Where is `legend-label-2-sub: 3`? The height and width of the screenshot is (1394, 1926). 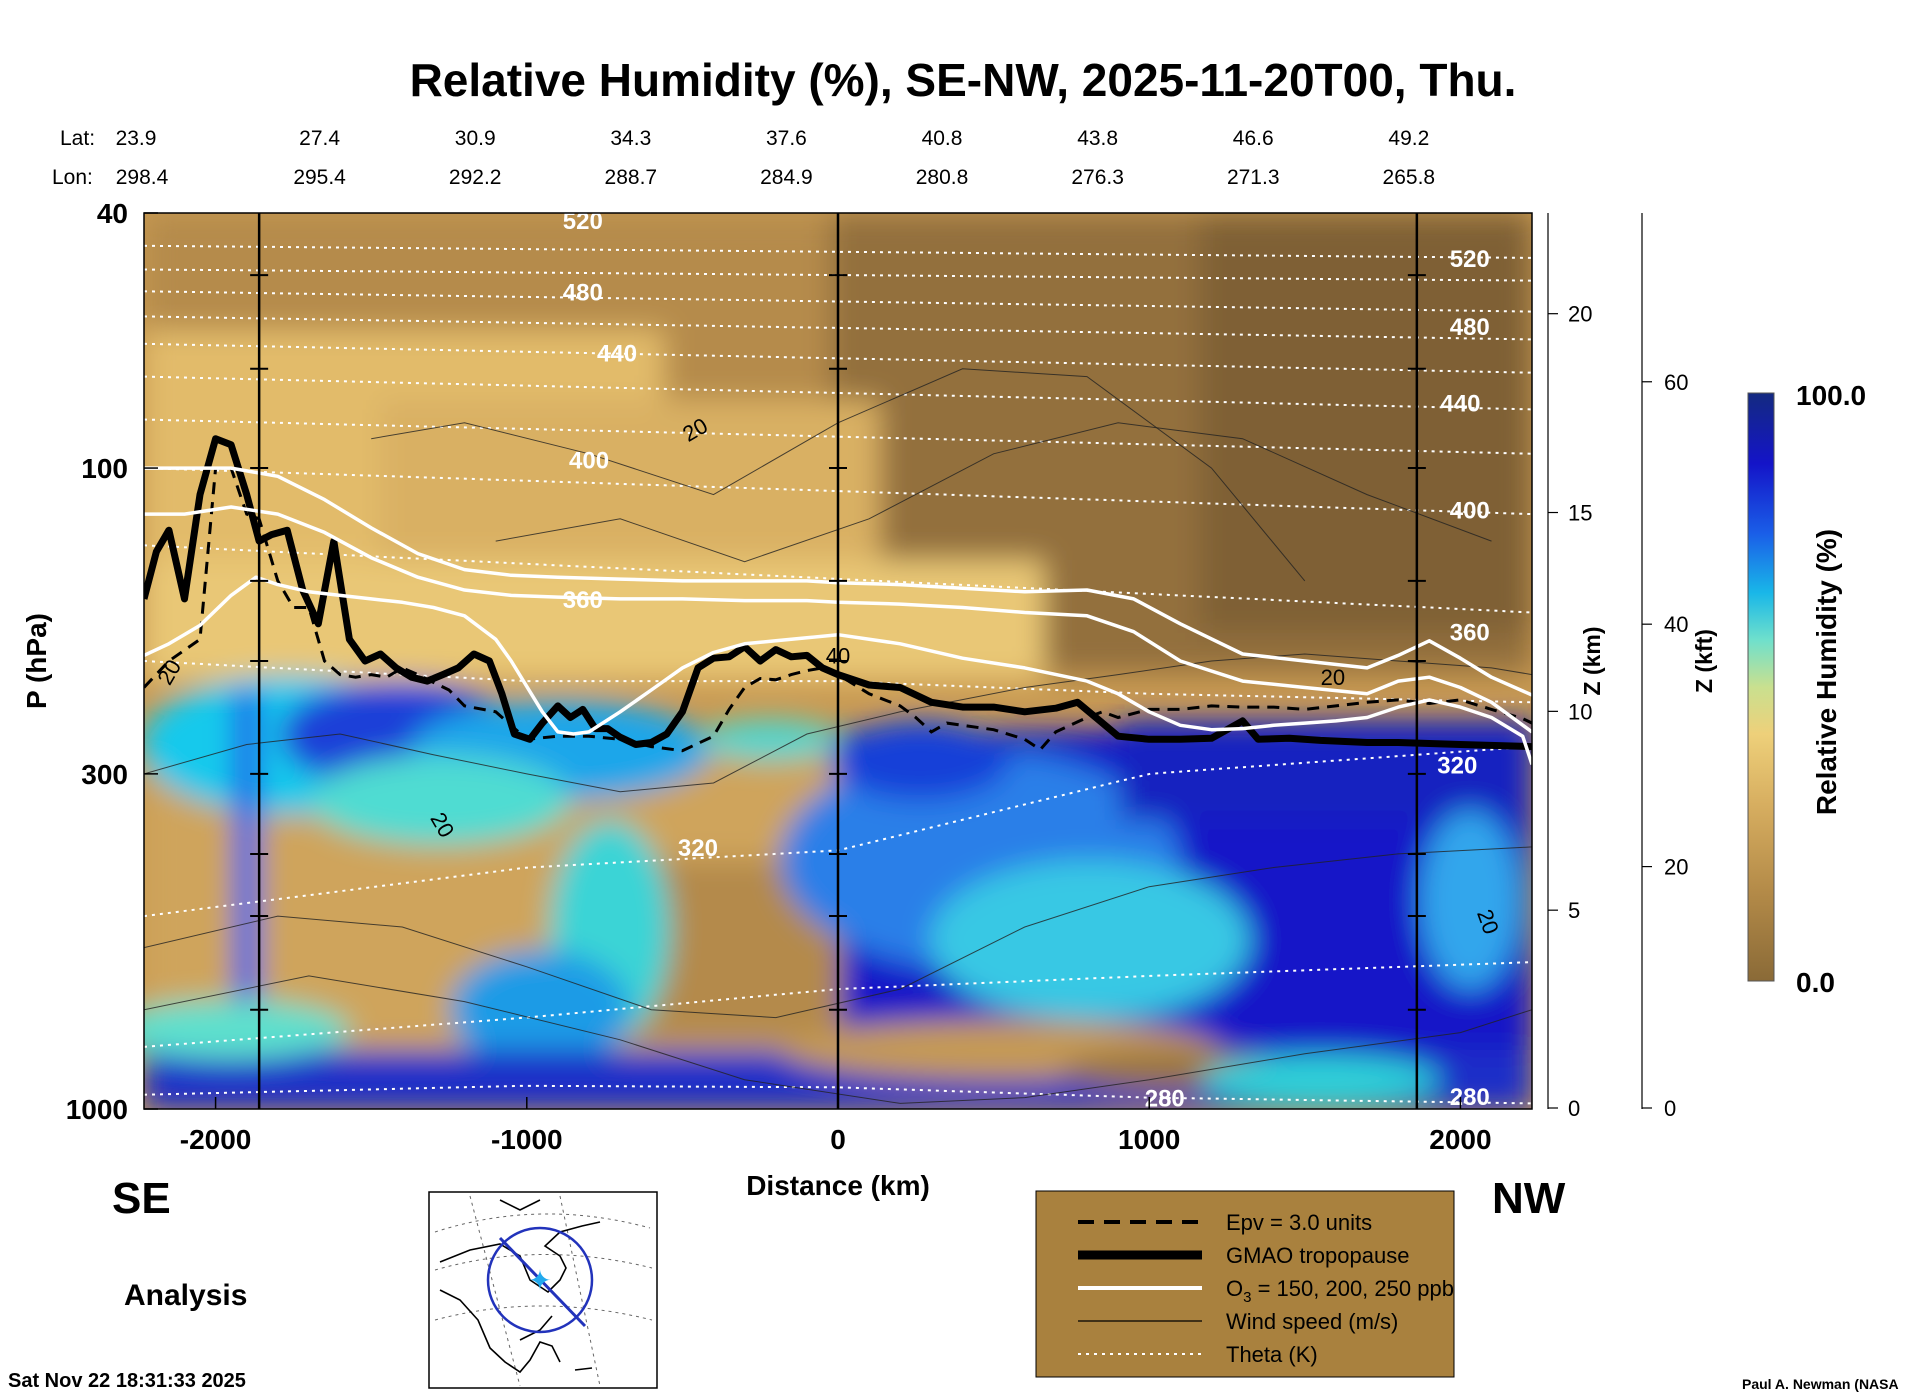
legend-label-2-sub: 3 is located at coordinates (1247, 1297).